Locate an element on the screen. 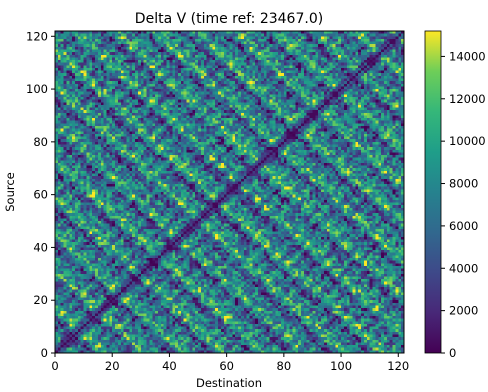 The height and width of the screenshot is (392, 488). y-tick-label: 0 is located at coordinates (44, 353).